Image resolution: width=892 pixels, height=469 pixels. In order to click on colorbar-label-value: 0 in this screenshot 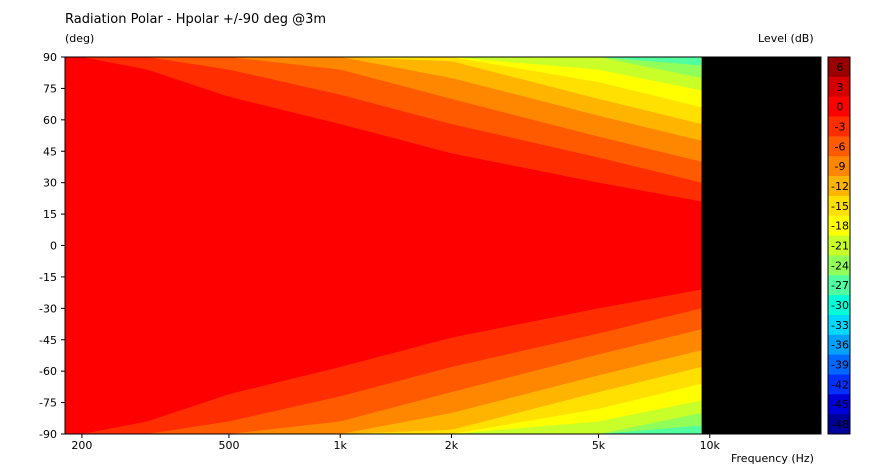, I will do `click(840, 107)`.